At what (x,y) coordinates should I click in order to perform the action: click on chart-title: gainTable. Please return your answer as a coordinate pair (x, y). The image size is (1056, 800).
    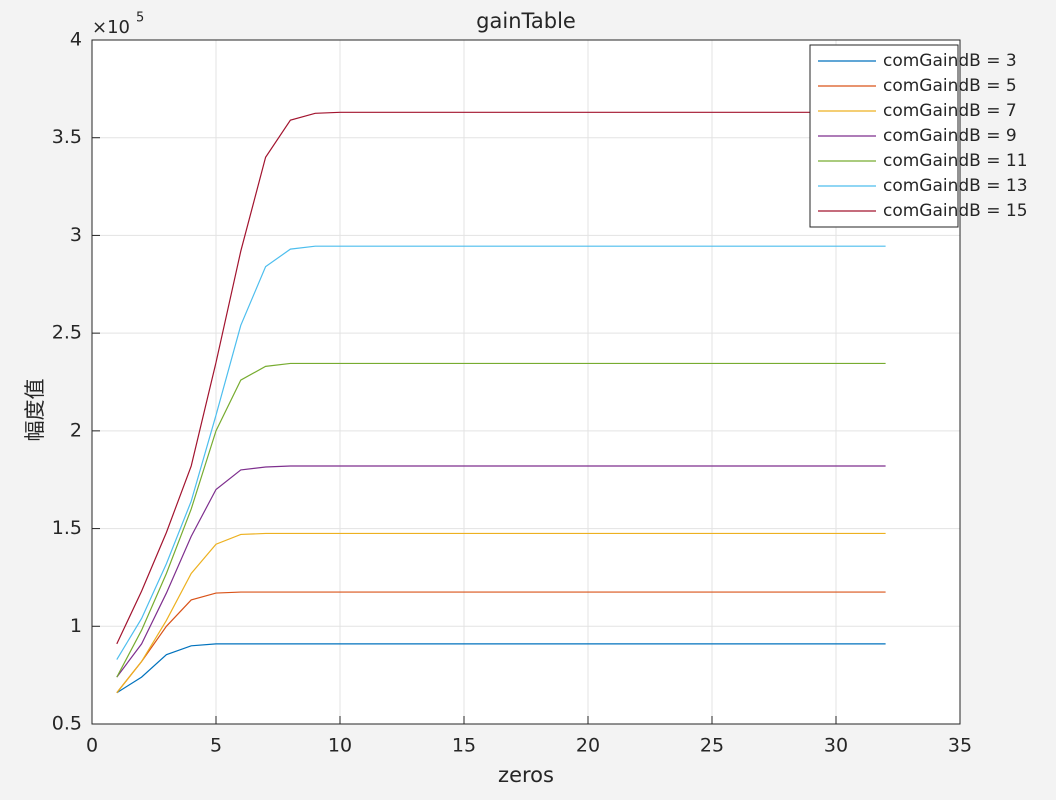
    Looking at the image, I should click on (526, 21).